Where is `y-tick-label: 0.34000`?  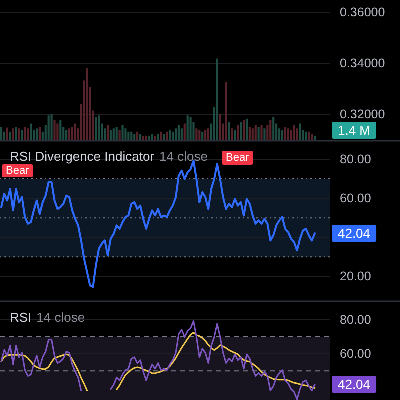 y-tick-label: 0.34000 is located at coordinates (363, 63).